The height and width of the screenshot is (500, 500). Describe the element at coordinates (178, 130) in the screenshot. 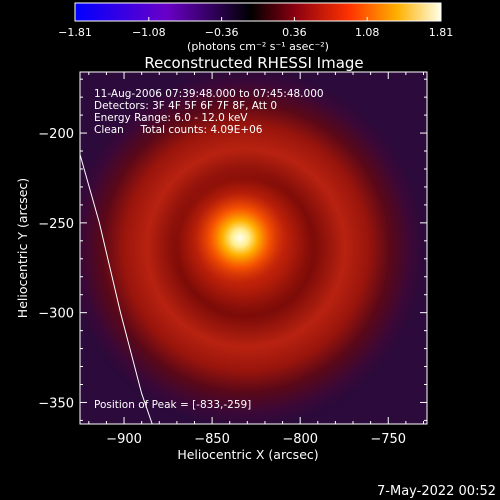

I see `annotation-clean-counts: Clean Total counts: 4.09E+06` at that location.